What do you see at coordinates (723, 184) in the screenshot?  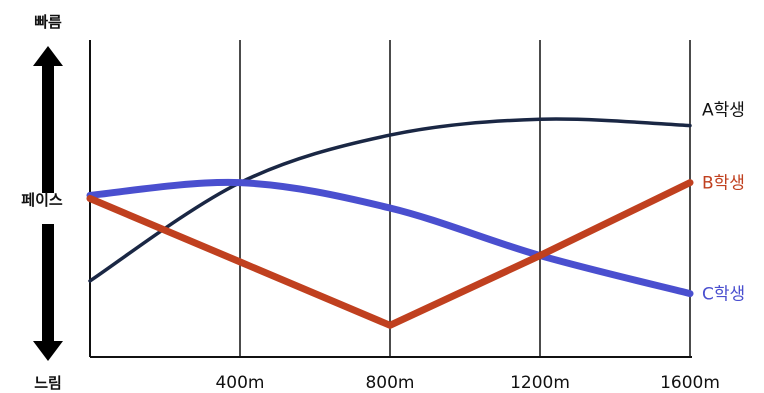 I see `series-label-2: B학생` at bounding box center [723, 184].